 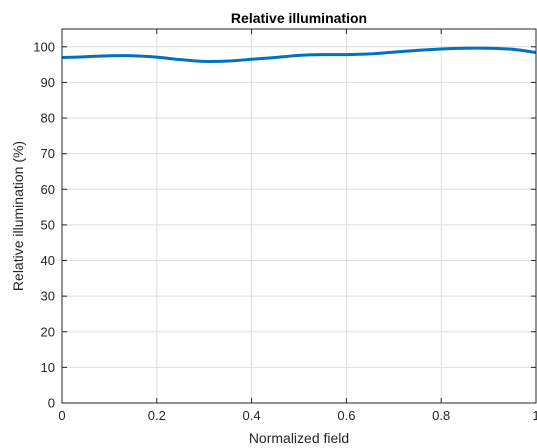 I want to click on series-line, so click(x=299, y=55).